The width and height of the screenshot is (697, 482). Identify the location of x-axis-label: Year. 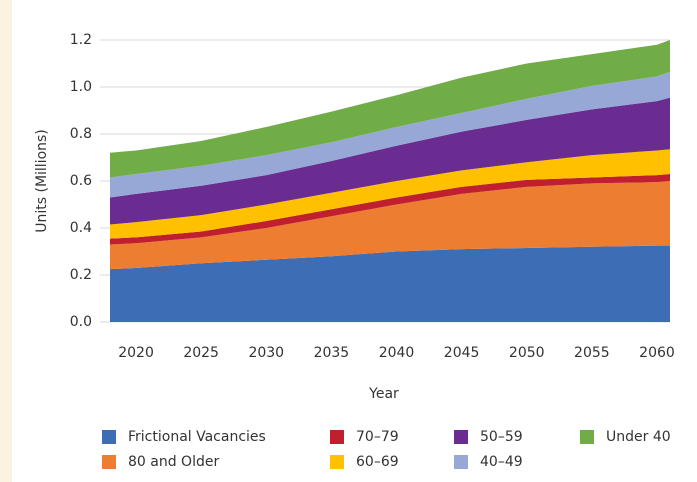
(383, 394).